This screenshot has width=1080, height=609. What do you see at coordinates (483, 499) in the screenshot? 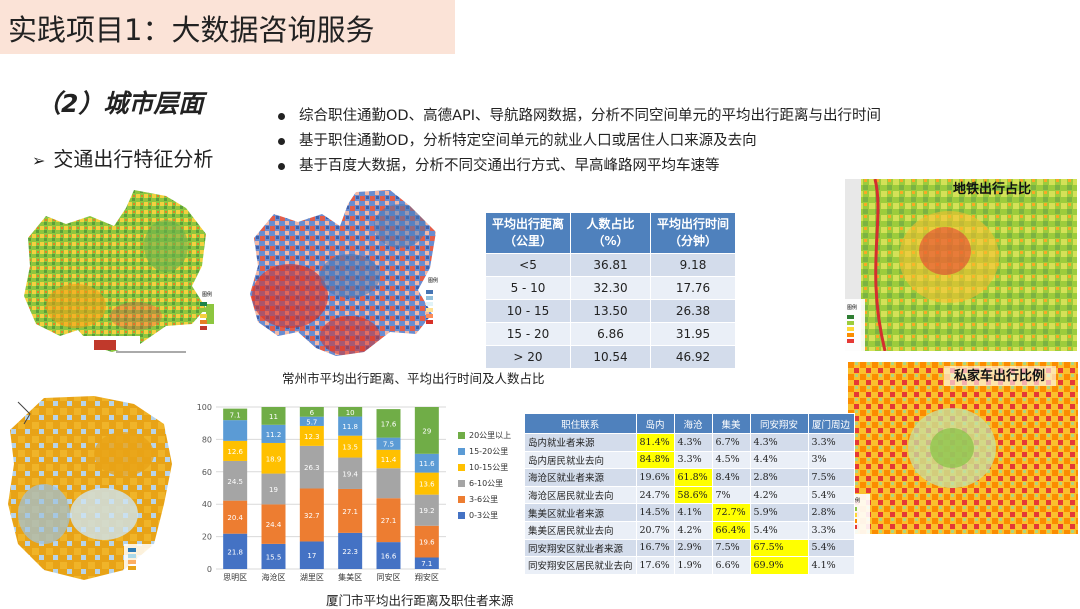
I see `legend-label: 3-6公里` at bounding box center [483, 499].